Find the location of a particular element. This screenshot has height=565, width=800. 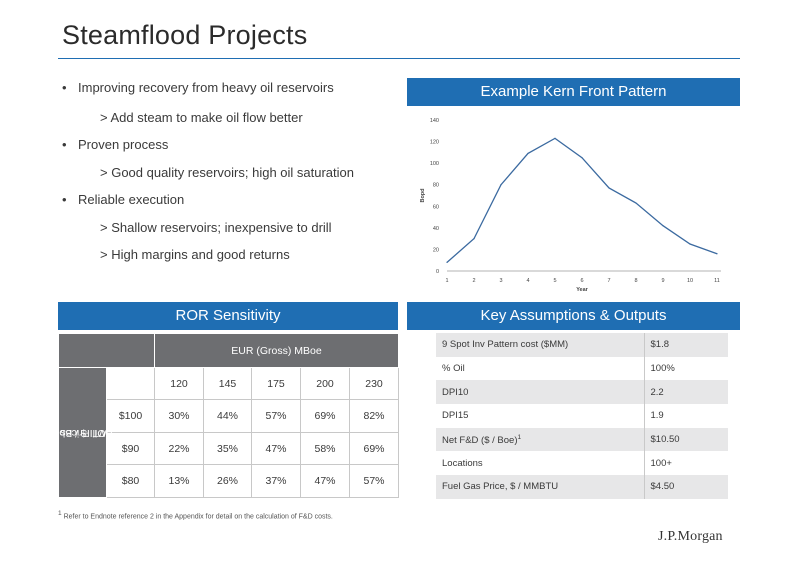

table-blank-cell is located at coordinates (130, 383).